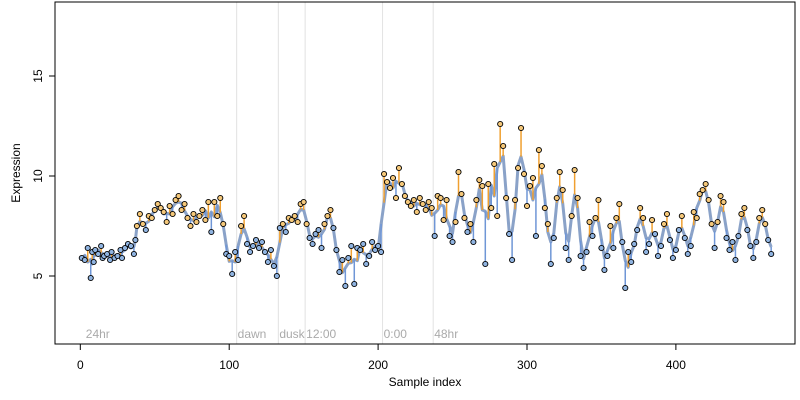  I want to click on x-tick-label: 400, so click(676, 365).